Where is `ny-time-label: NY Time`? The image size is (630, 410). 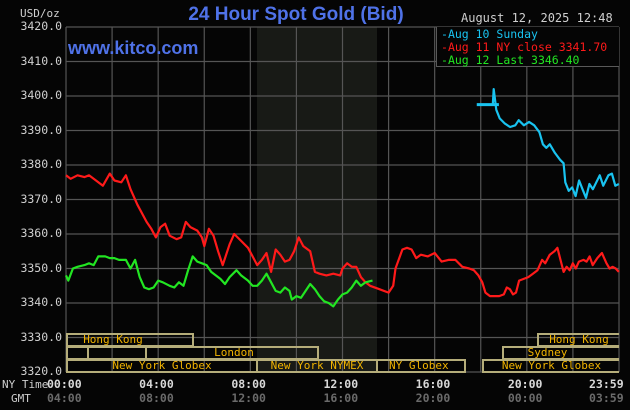 ny-time-label: NY Time is located at coordinates (25, 384).